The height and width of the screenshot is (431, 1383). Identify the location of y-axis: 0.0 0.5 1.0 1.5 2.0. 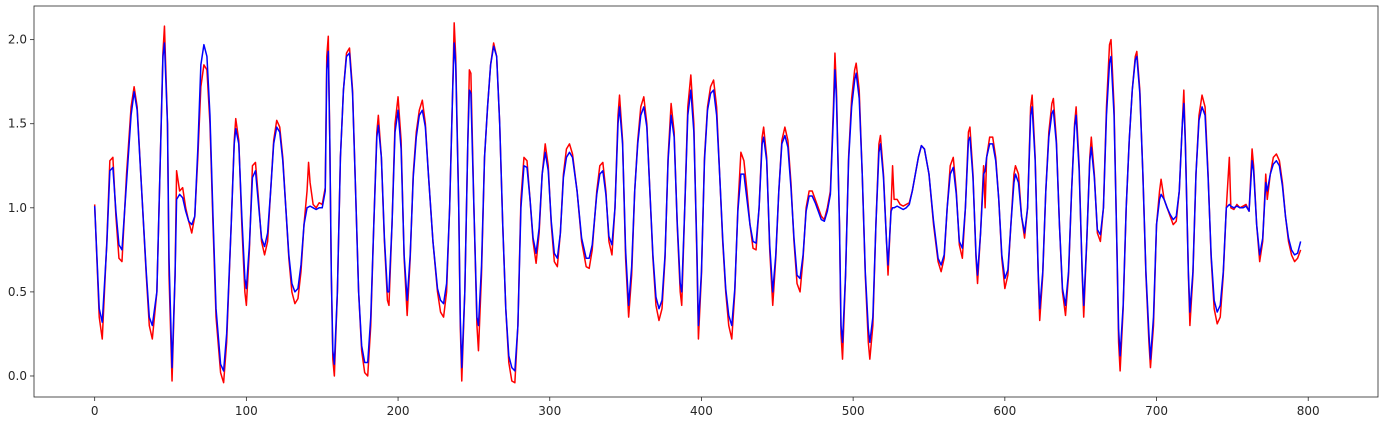
(21, 208).